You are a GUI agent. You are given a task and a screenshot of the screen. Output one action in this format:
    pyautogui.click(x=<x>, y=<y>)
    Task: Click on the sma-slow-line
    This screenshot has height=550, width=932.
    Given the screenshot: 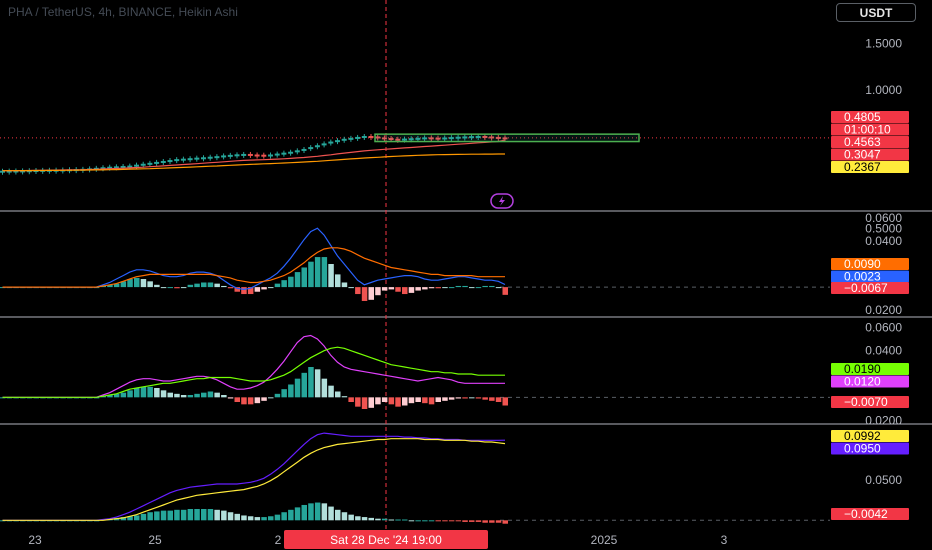 What is the action you would take?
    pyautogui.click(x=253, y=162)
    